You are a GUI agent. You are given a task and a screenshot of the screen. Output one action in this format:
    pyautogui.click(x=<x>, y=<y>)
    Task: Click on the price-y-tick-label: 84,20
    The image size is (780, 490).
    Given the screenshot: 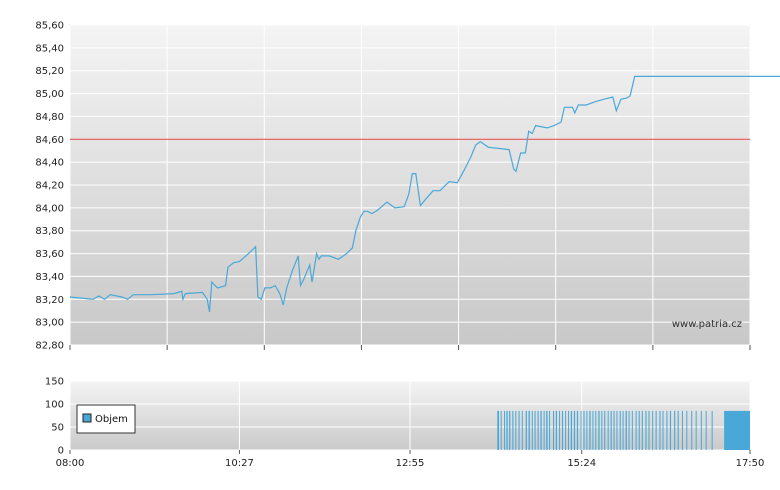 What is the action you would take?
    pyautogui.click(x=49, y=186)
    